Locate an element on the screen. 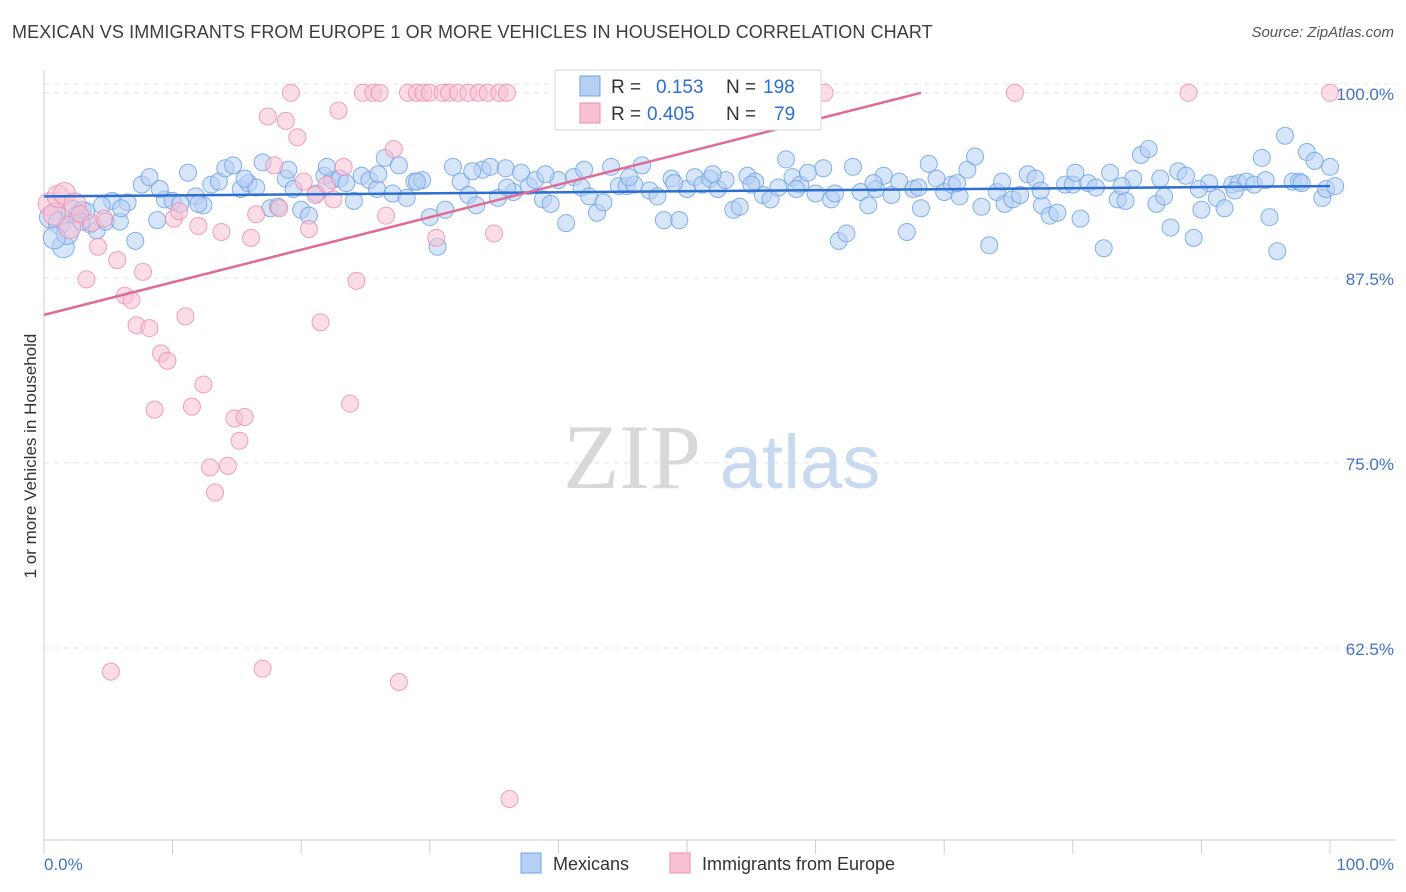 The width and height of the screenshot is (1406, 892). y-tick-label: 75.0% is located at coordinates (1370, 464).